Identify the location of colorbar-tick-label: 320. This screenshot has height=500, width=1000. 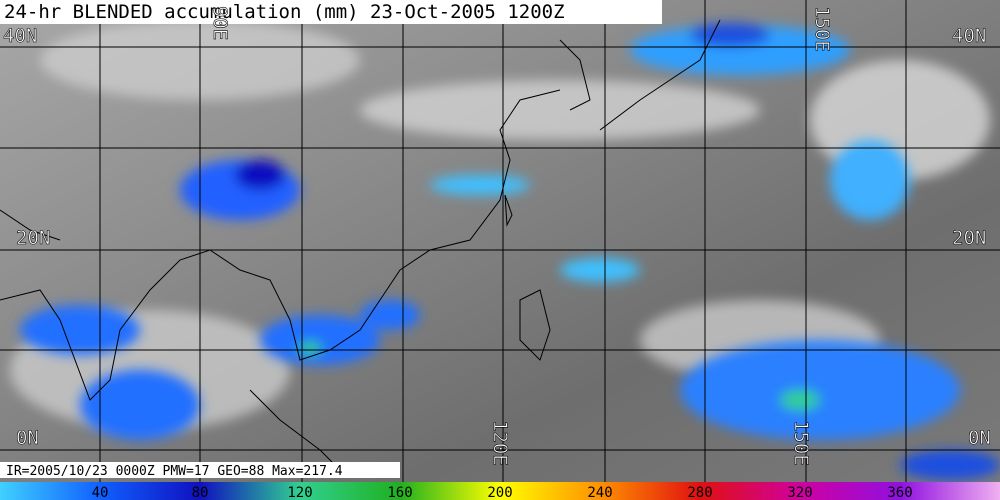
(799, 492).